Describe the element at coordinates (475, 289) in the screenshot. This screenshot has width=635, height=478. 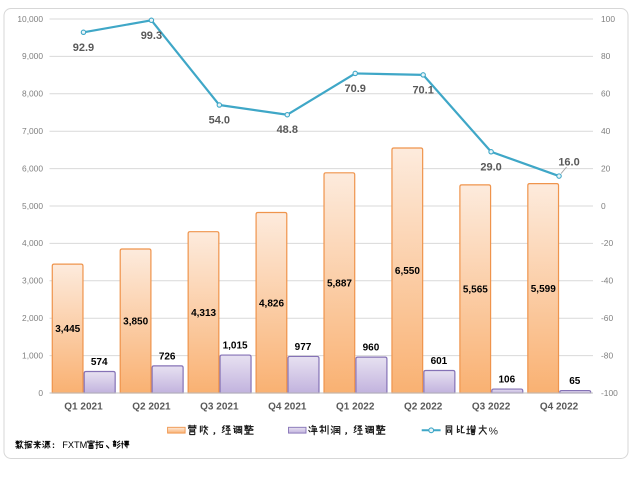
I see `svg-text: 5,565` at that location.